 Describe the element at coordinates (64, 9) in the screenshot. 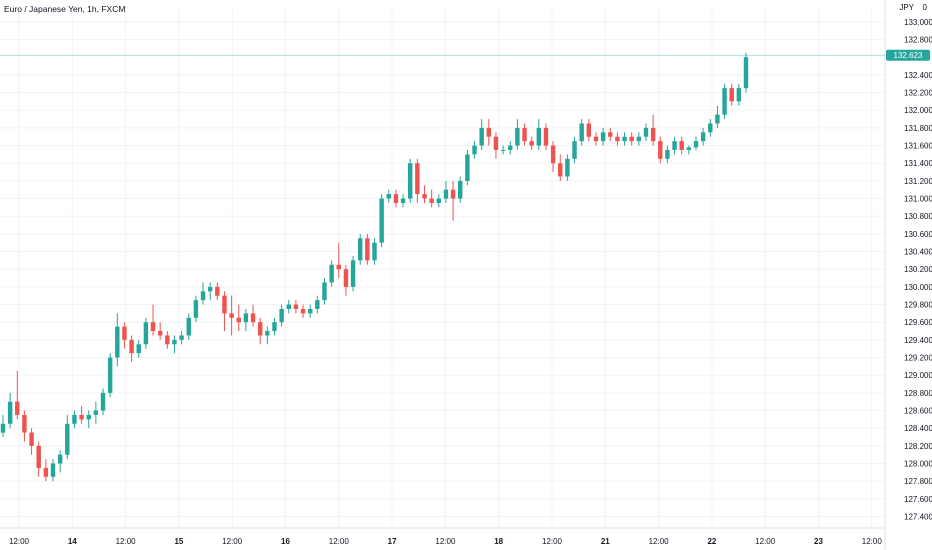

I see `chart-title: Euro / Japanese Yen, 1h, FXCM` at that location.